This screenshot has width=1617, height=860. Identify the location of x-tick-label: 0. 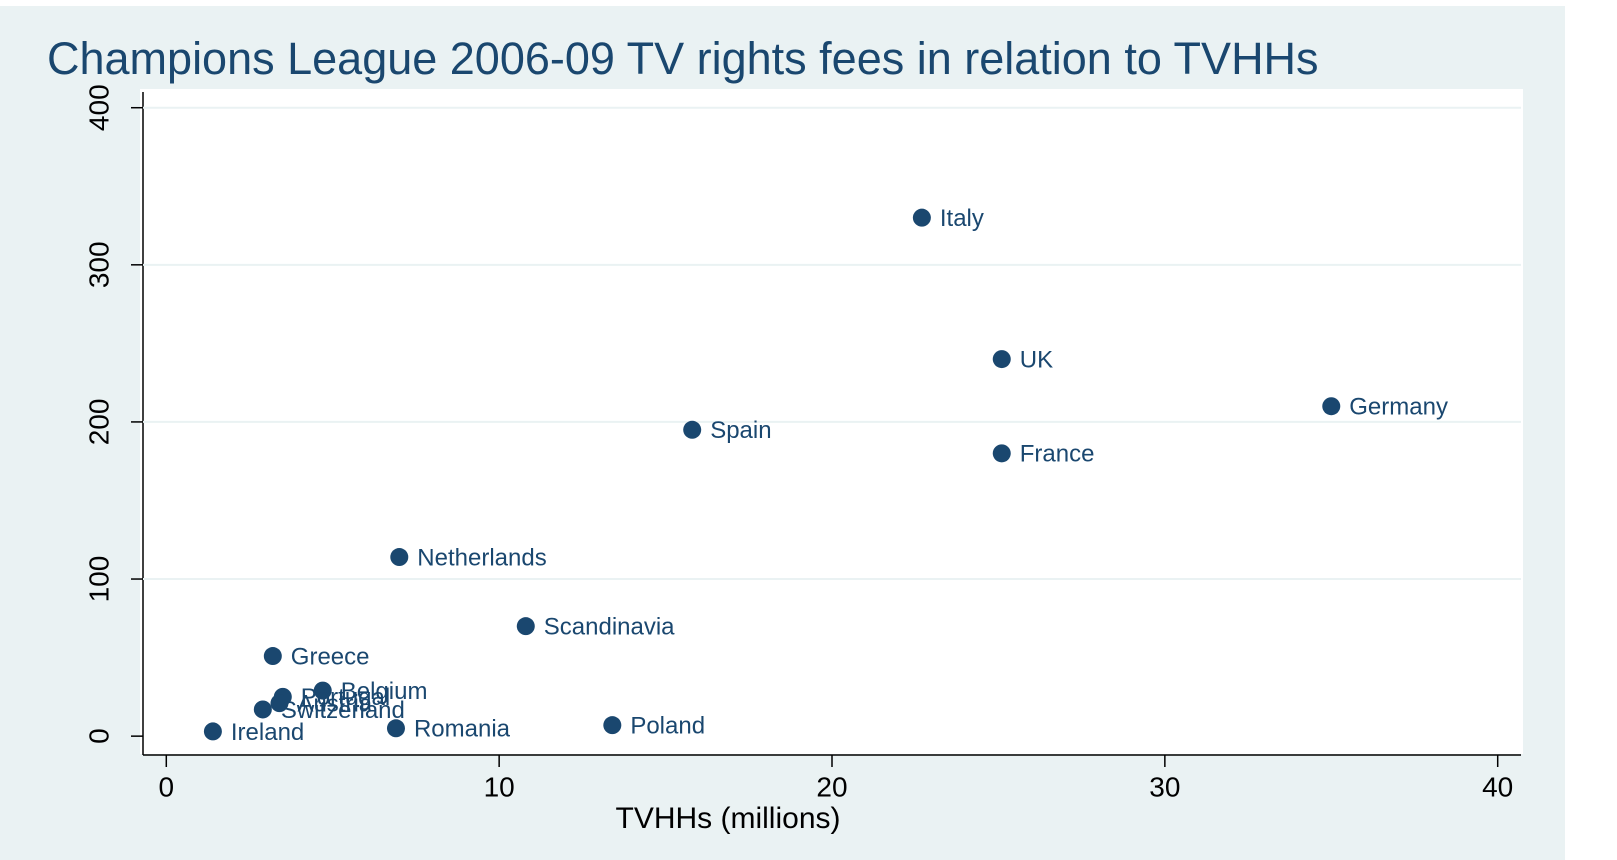
(167, 786).